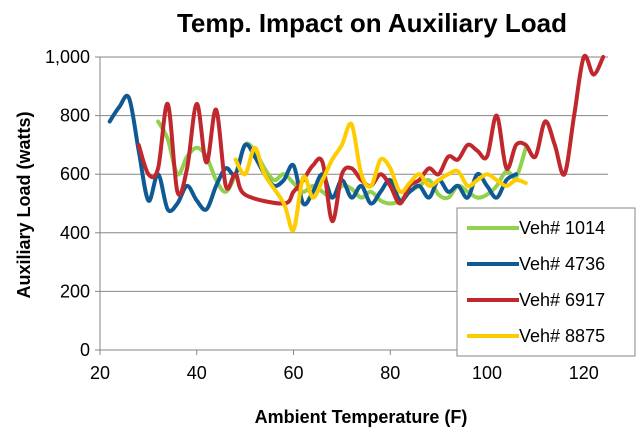 Image resolution: width=641 pixels, height=435 pixels. Describe the element at coordinates (562, 264) in the screenshot. I see `legend-label-2: Veh# 4736` at that location.